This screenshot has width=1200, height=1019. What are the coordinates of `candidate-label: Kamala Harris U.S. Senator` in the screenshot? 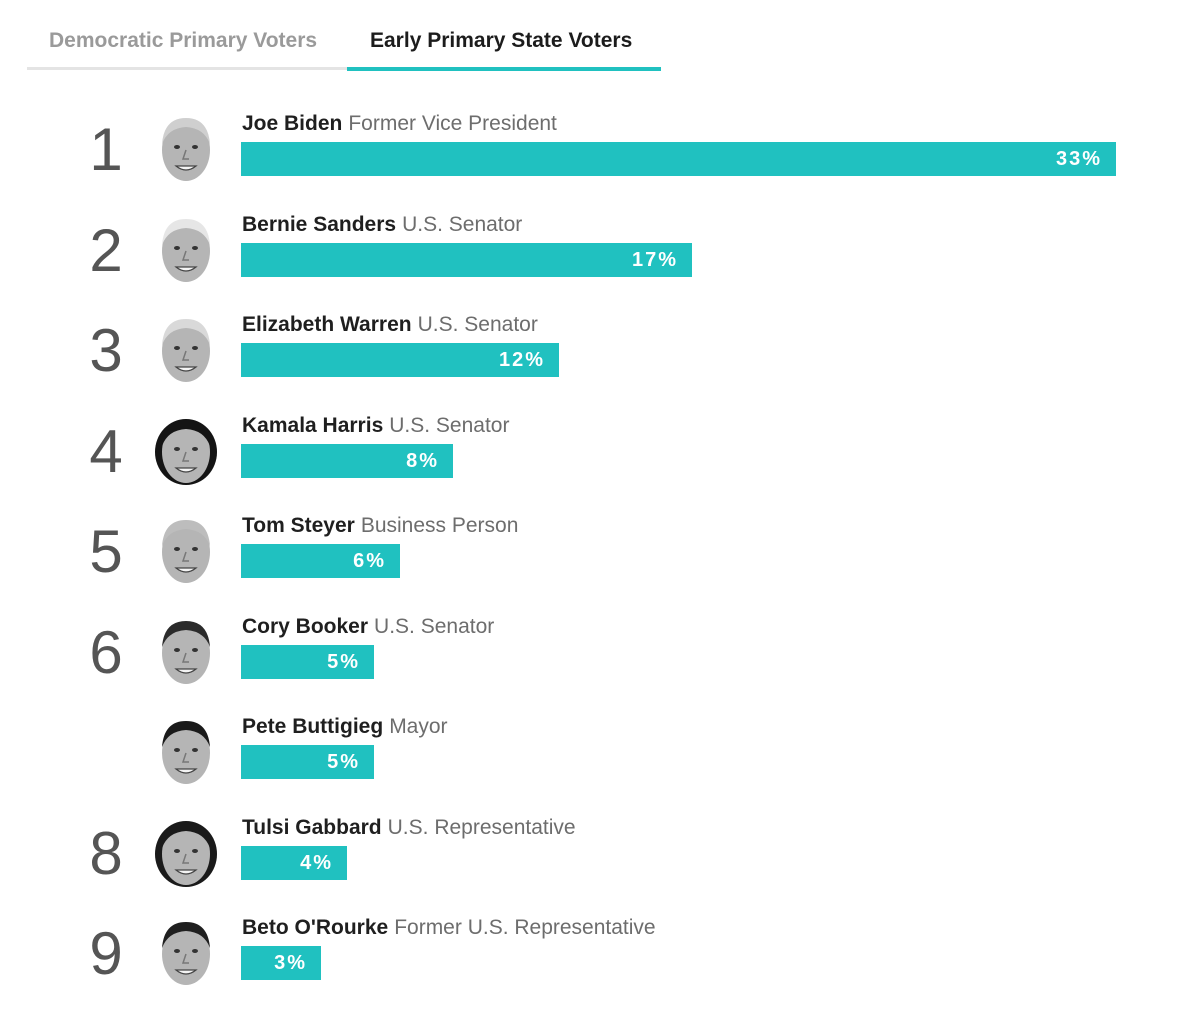 It's located at (375, 426).